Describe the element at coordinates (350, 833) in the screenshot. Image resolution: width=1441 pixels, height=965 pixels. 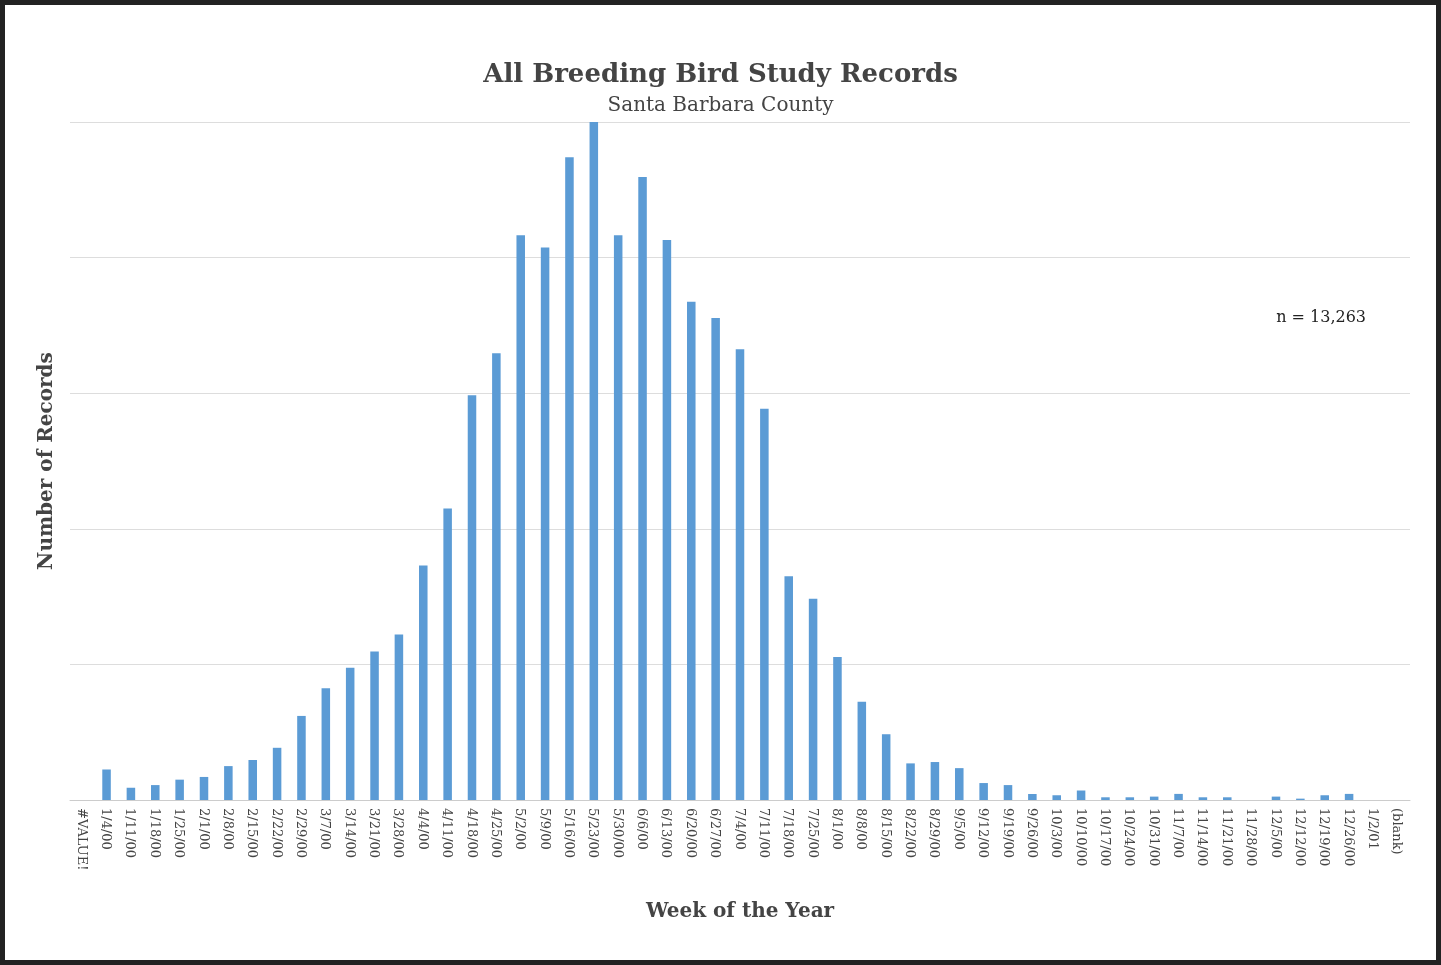
I see `x-tick-label: 3/14/00` at that location.